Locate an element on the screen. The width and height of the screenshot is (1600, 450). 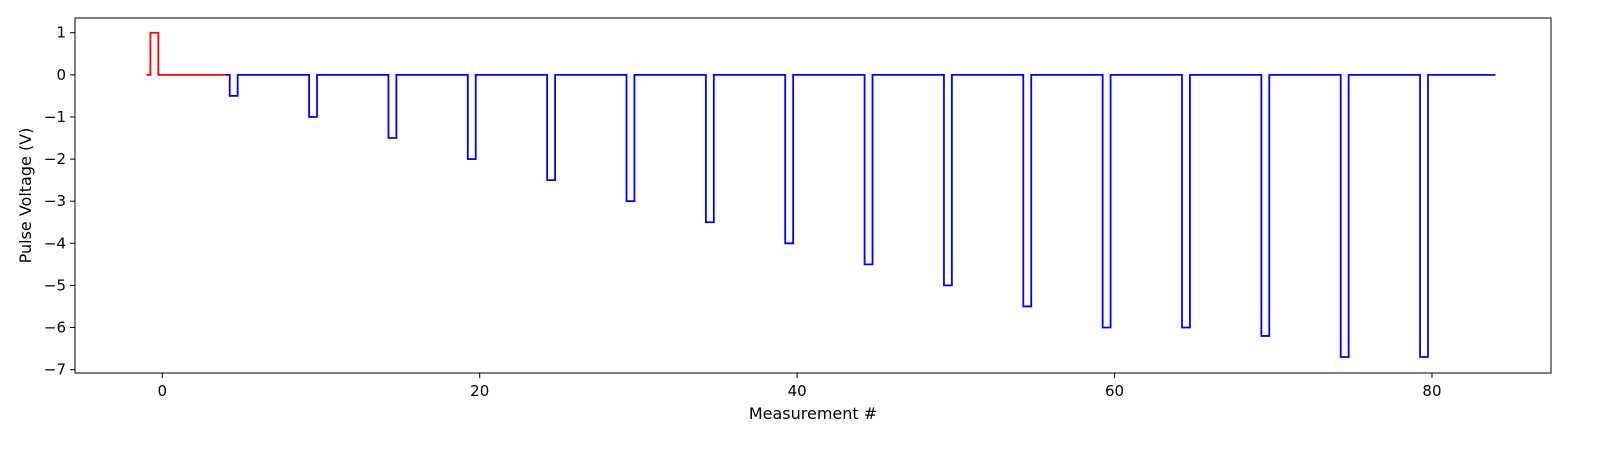
x-axis-label: Measurement # is located at coordinates (813, 413).